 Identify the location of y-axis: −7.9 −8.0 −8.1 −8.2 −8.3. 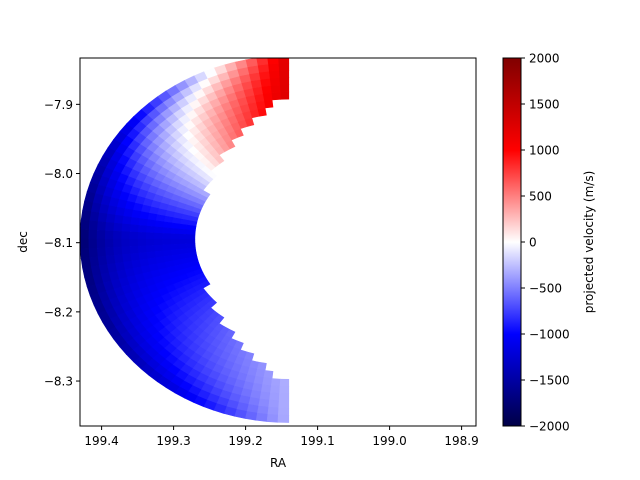
(62, 243).